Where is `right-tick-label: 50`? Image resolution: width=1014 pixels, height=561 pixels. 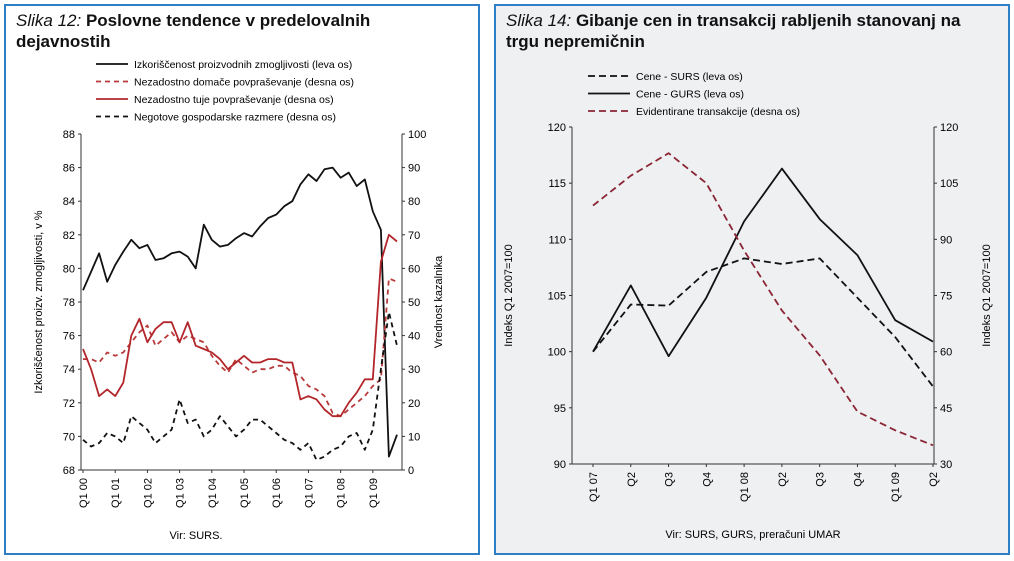 right-tick-label: 50 is located at coordinates (414, 303).